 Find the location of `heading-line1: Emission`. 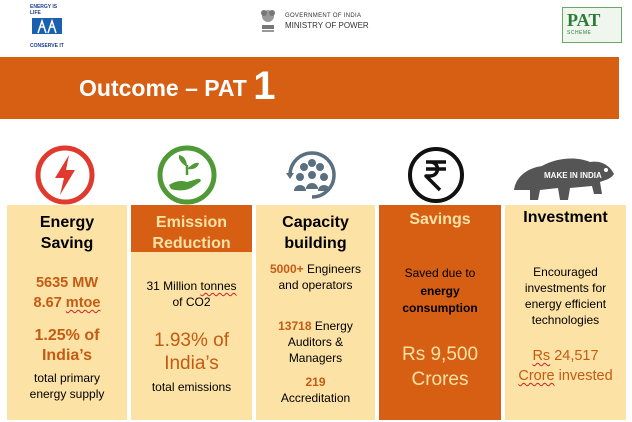

heading-line1: Emission is located at coordinates (191, 222).